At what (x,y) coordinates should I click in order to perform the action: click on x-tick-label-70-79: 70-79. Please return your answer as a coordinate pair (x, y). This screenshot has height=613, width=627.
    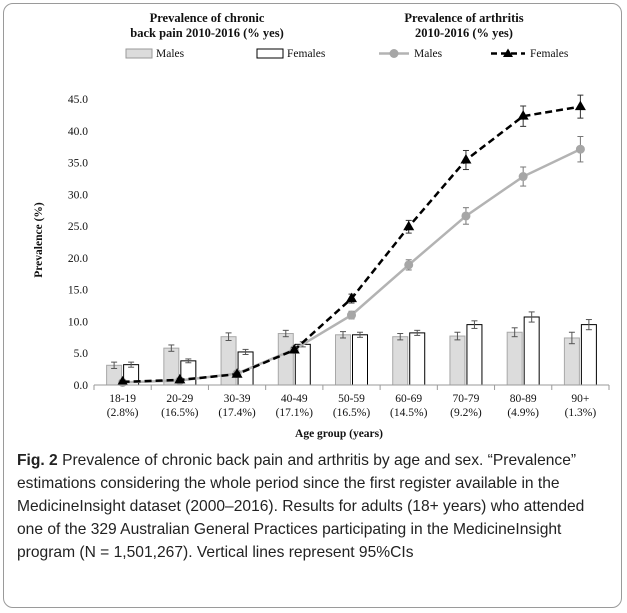
    Looking at the image, I should click on (466, 399).